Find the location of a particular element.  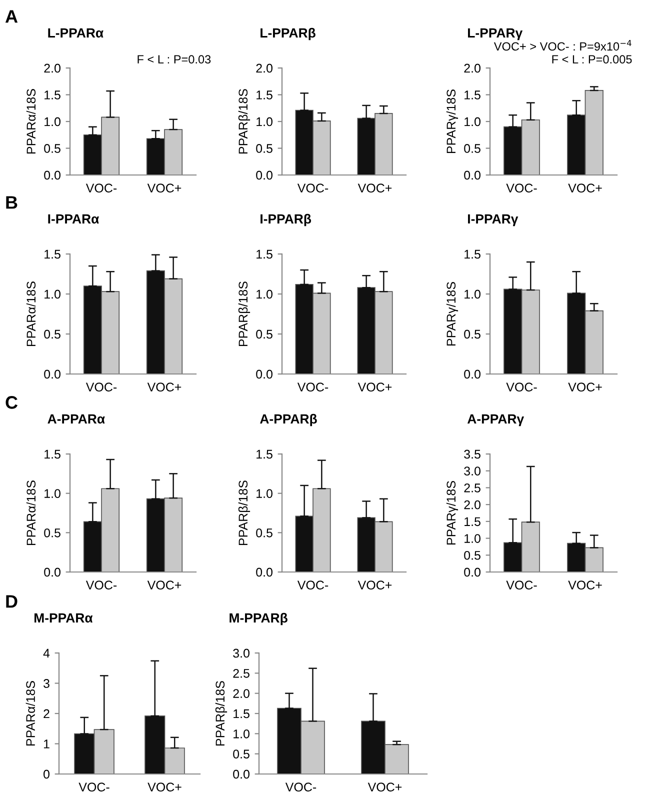

chart-title: A-PPARβ is located at coordinates (288, 420).